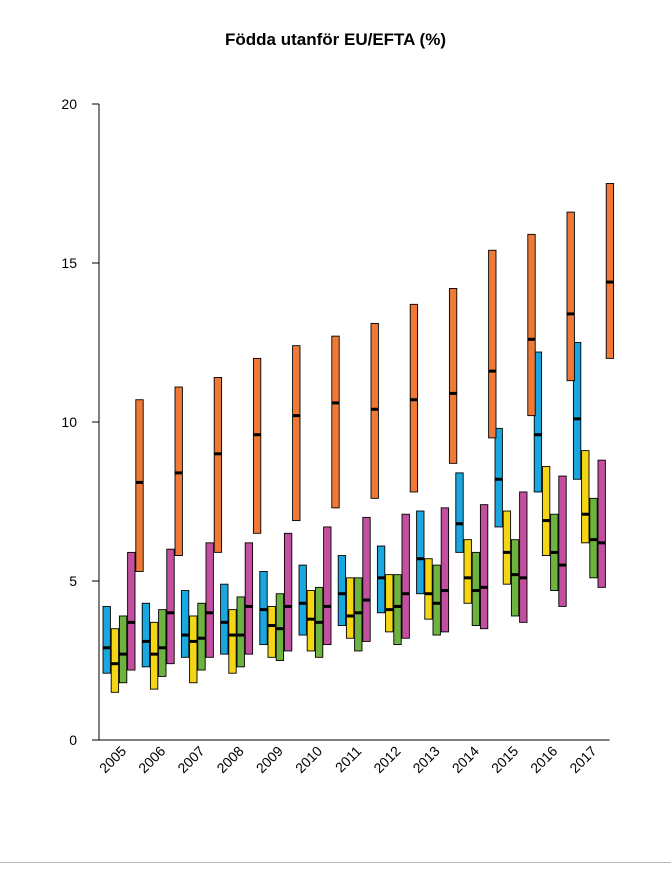 This screenshot has height=870, width=671. Describe the element at coordinates (386, 759) in the screenshot. I see `x-tick-label: 2012` at that location.